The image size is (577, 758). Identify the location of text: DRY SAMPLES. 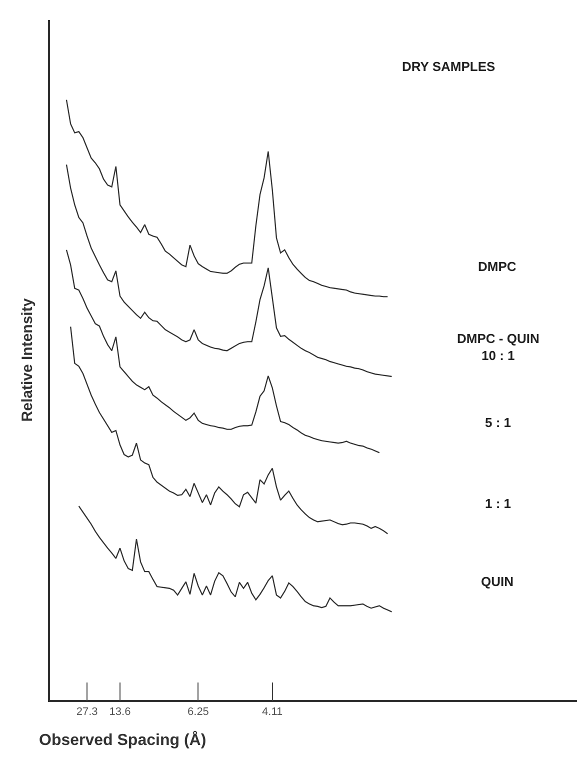
(449, 66).